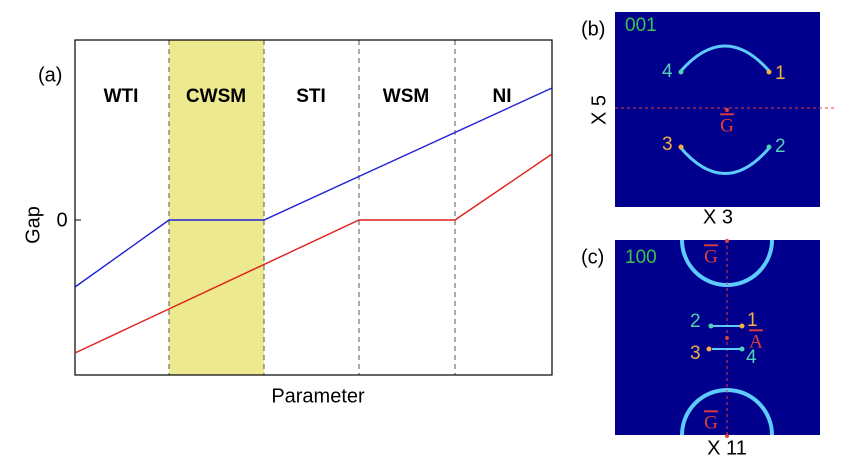  Describe the element at coordinates (216, 96) in the screenshot. I see `phase-label: CWSM` at that location.